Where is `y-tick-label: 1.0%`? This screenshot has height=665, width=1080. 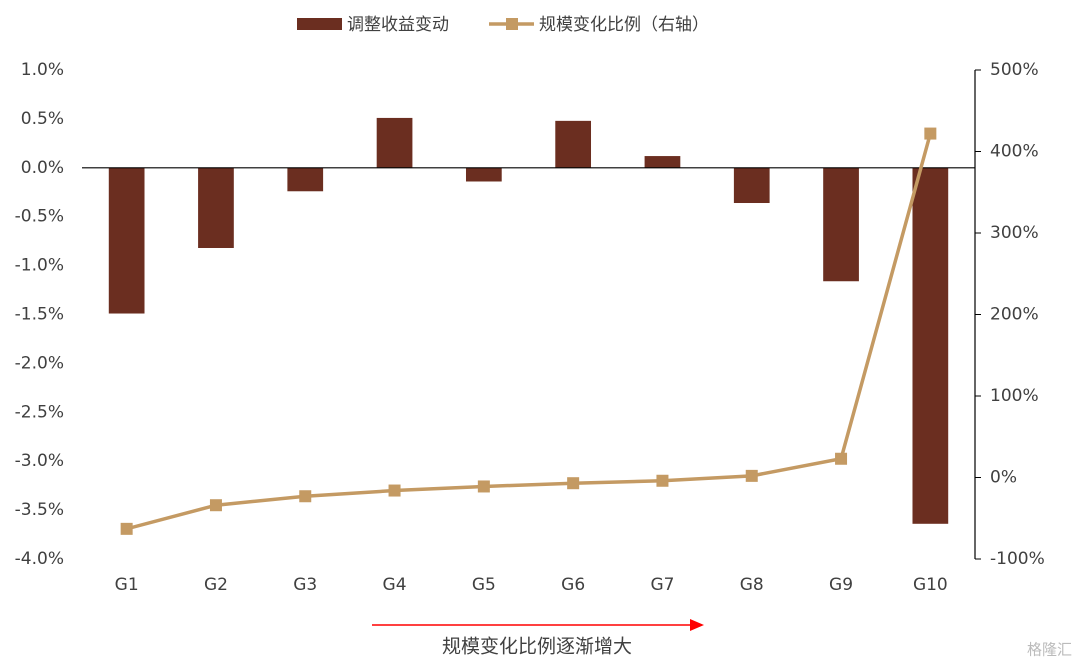
y-tick-label: 1.0% is located at coordinates (42, 70).